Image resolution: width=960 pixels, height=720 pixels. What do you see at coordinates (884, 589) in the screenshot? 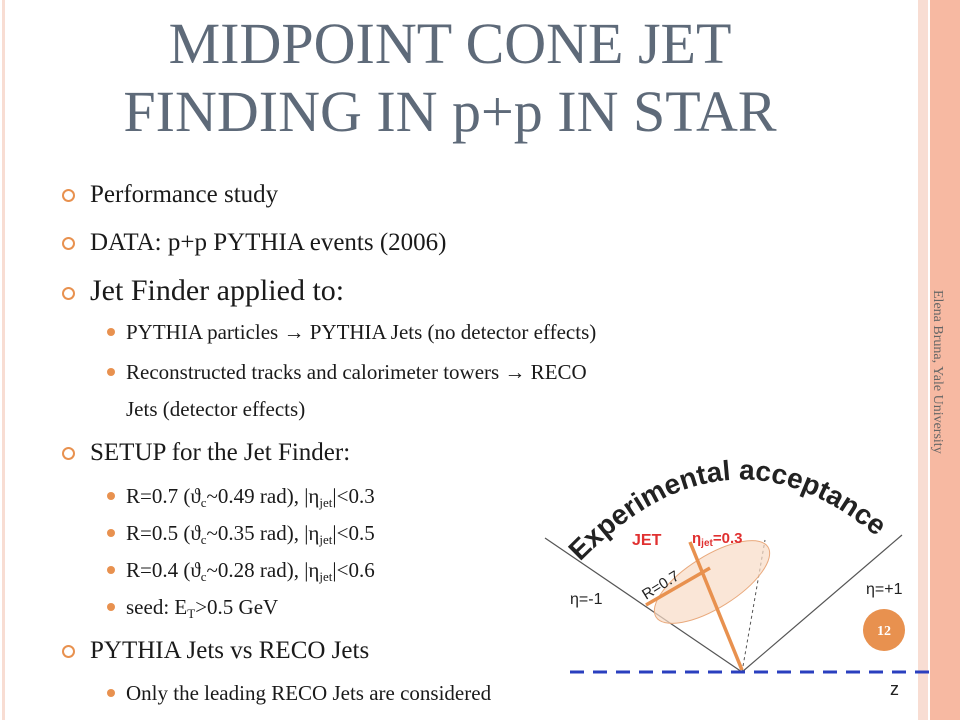
I see `eta-right-label: η=+1` at bounding box center [884, 589].